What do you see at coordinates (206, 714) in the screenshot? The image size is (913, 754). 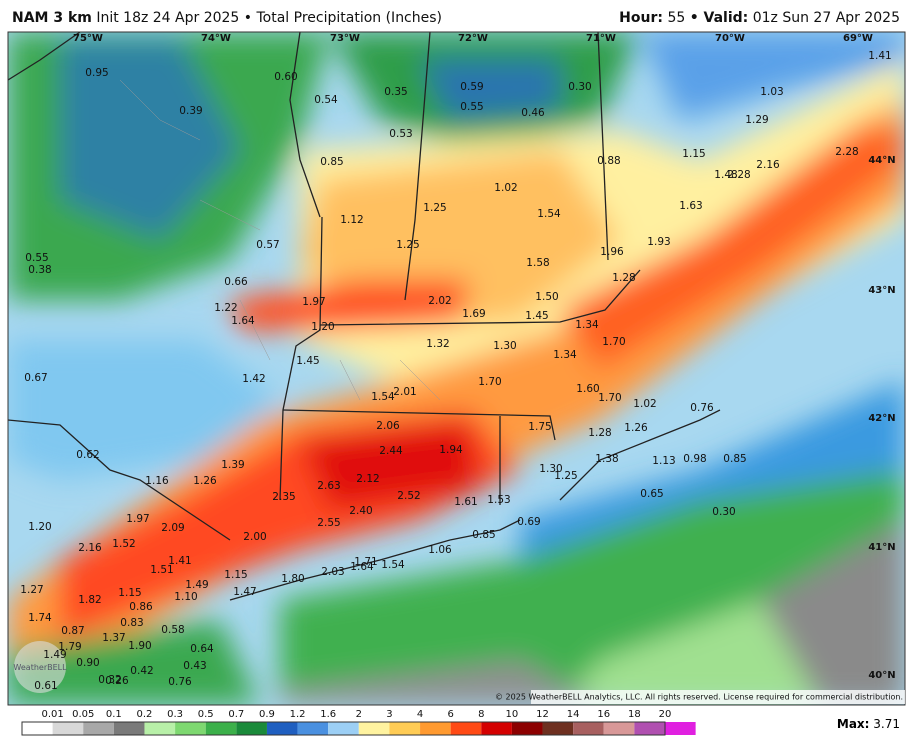 I see `colorbar-label: 0.5` at bounding box center [206, 714].